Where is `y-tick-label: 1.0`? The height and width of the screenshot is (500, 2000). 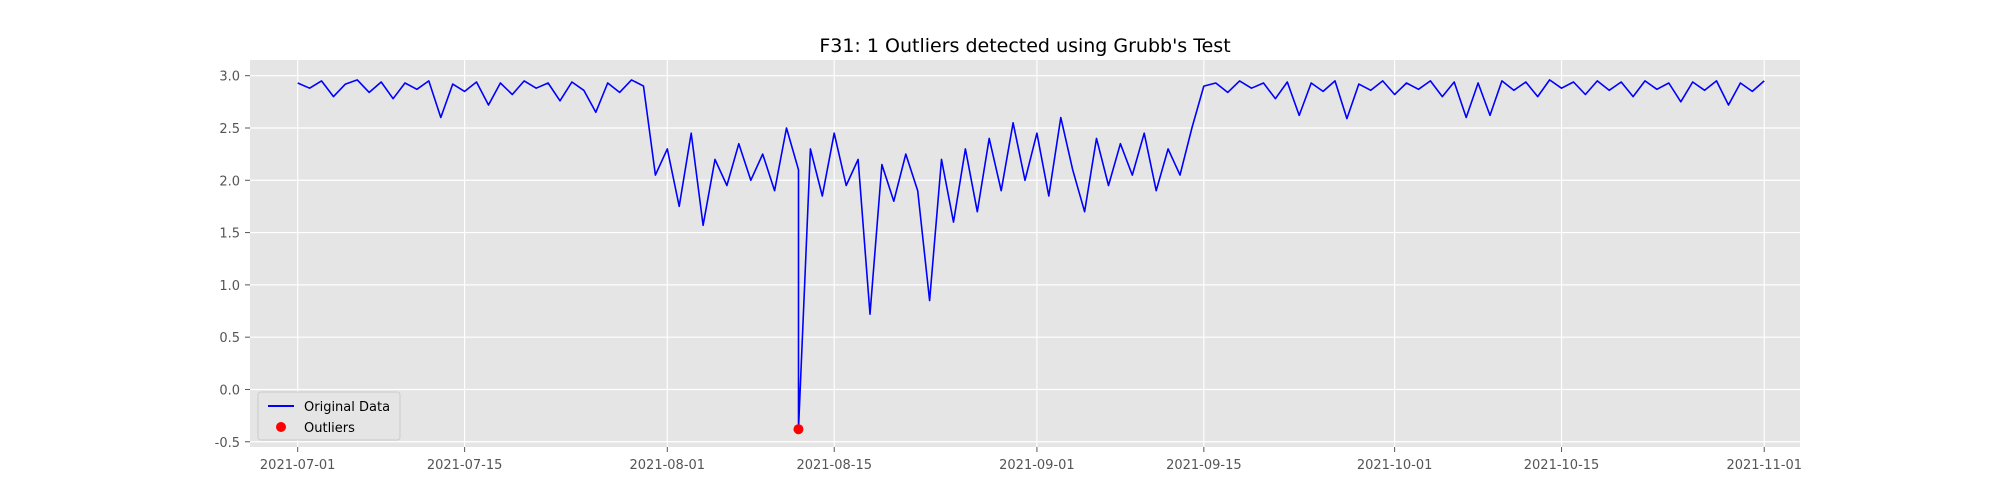 y-tick-label: 1.0 is located at coordinates (229, 286).